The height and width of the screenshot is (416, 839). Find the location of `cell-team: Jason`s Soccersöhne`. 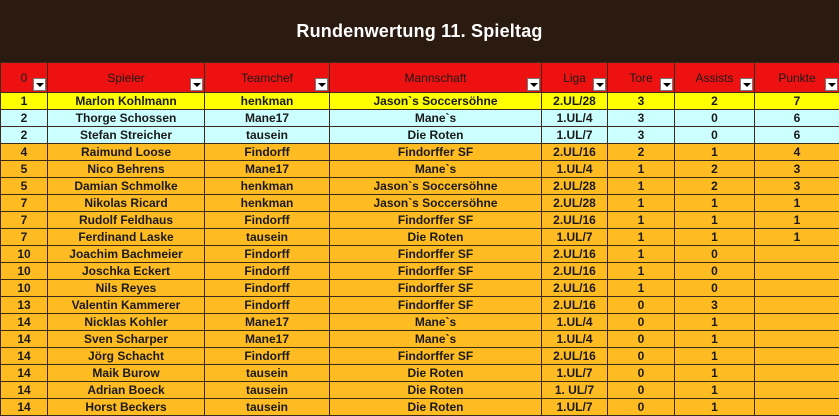

cell-team: Jason`s Soccersöhne is located at coordinates (435, 203).